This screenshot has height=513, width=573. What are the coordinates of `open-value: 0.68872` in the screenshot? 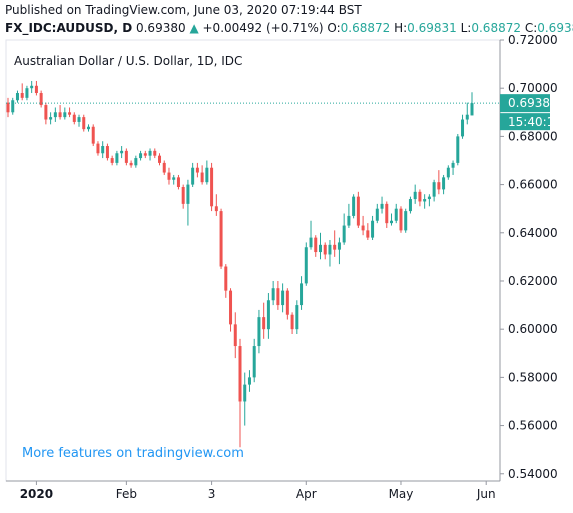 It's located at (365, 28).